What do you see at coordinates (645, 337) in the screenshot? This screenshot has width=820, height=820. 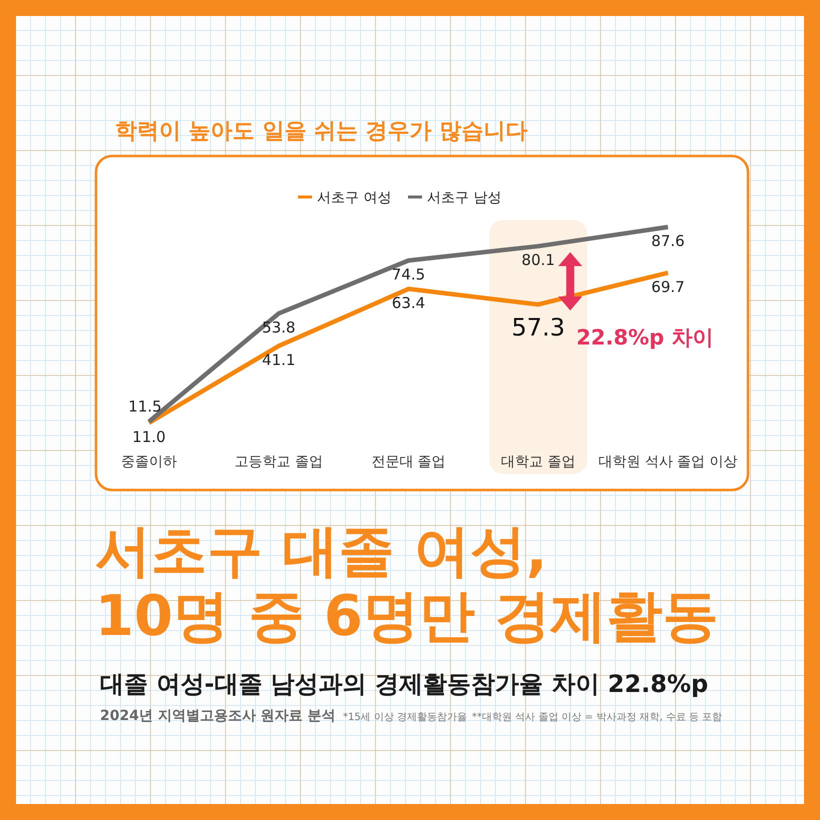 I see `annotation: 22.8%p 차이` at bounding box center [645, 337].